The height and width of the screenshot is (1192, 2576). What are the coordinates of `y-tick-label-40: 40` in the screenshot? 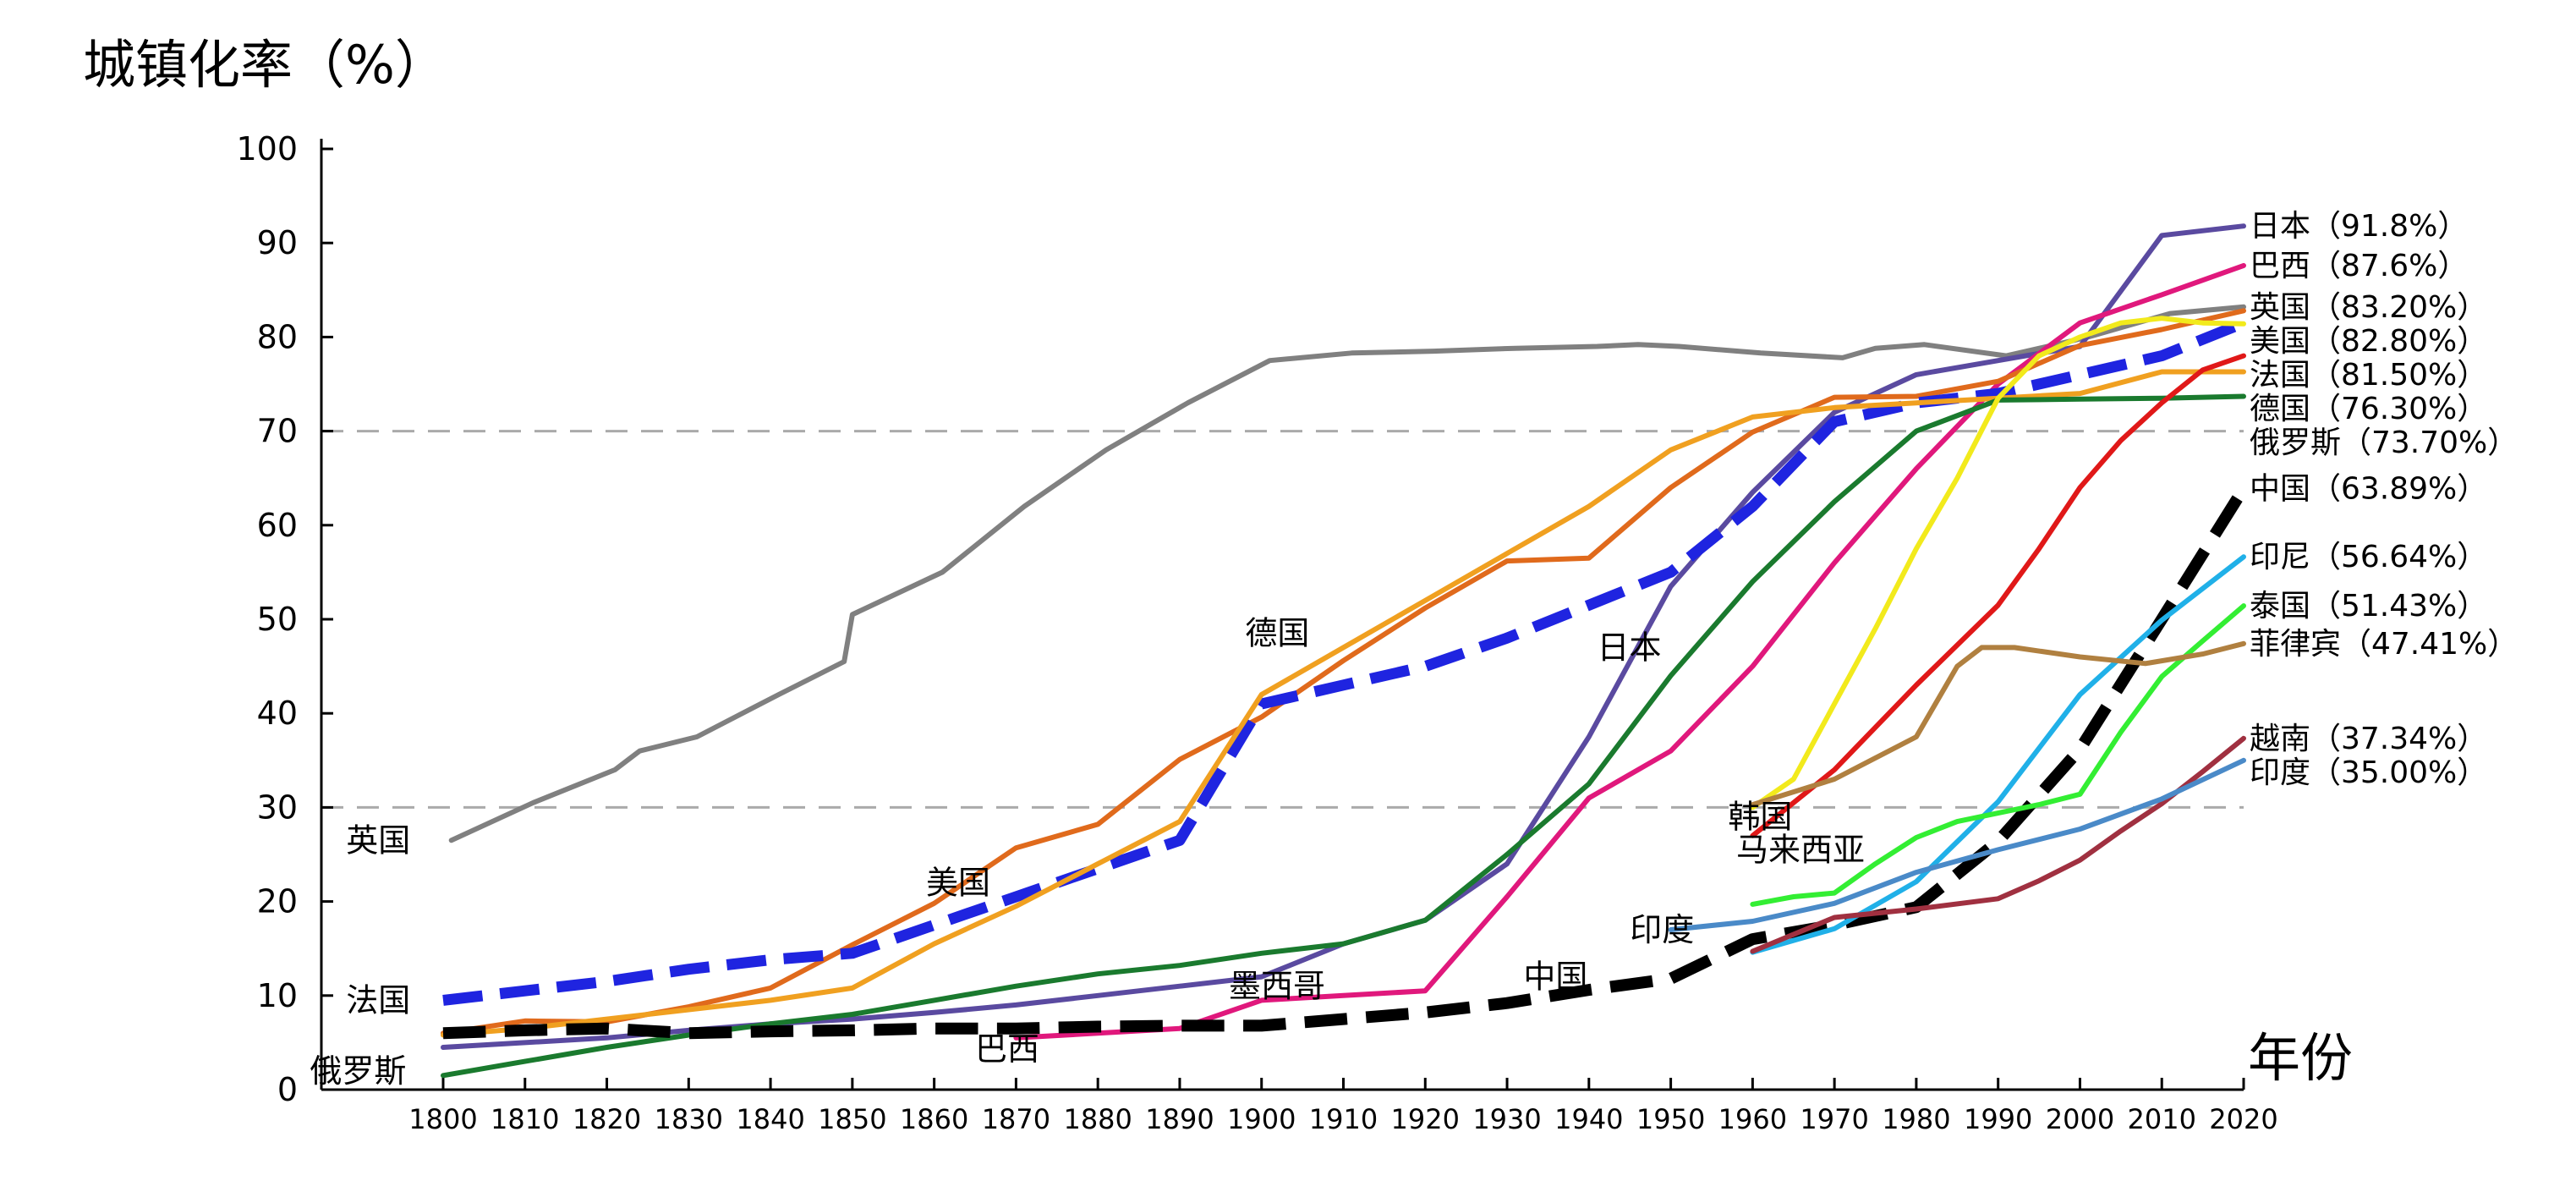 It's located at (277, 713).